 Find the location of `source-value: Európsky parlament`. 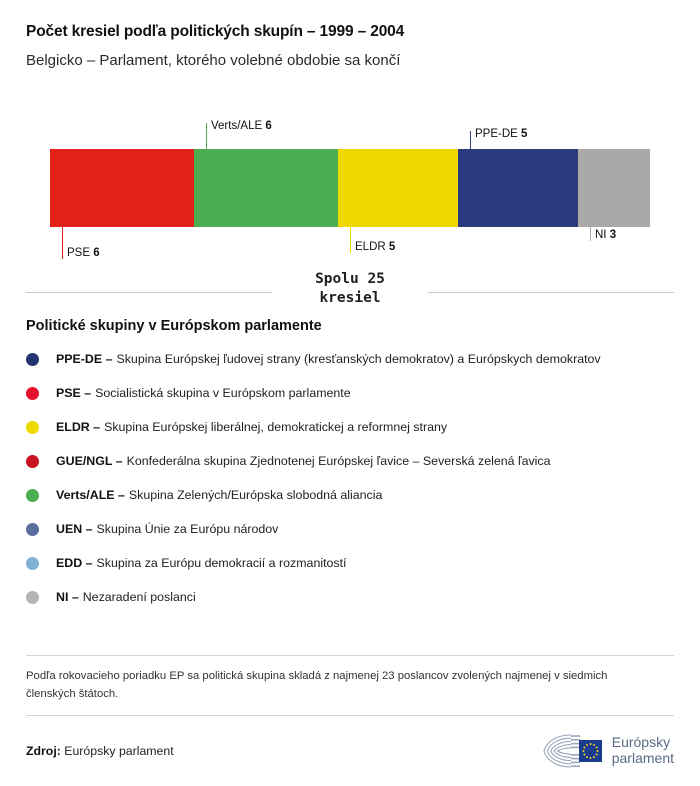

source-value: Európsky parlament is located at coordinates (119, 751).